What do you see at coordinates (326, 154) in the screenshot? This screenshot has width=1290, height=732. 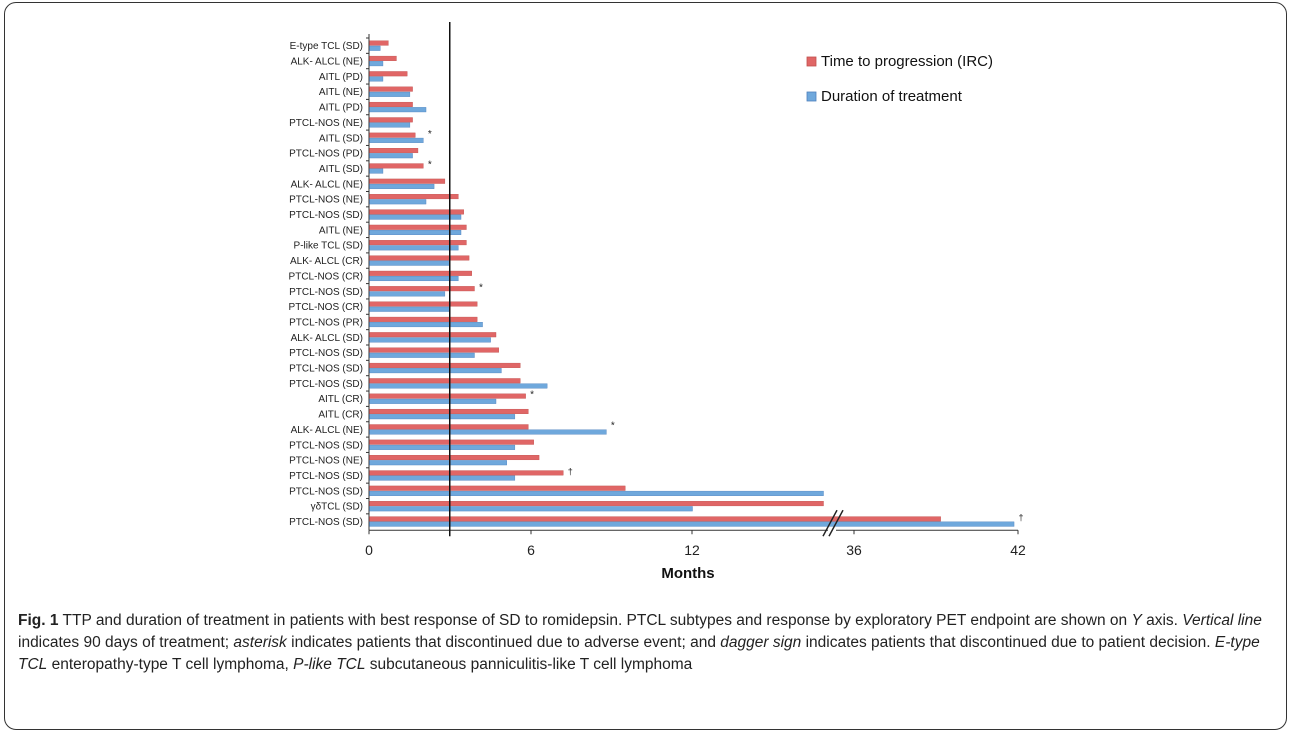 I see `y-tick-label: PTCL-NOS (PD)` at bounding box center [326, 154].